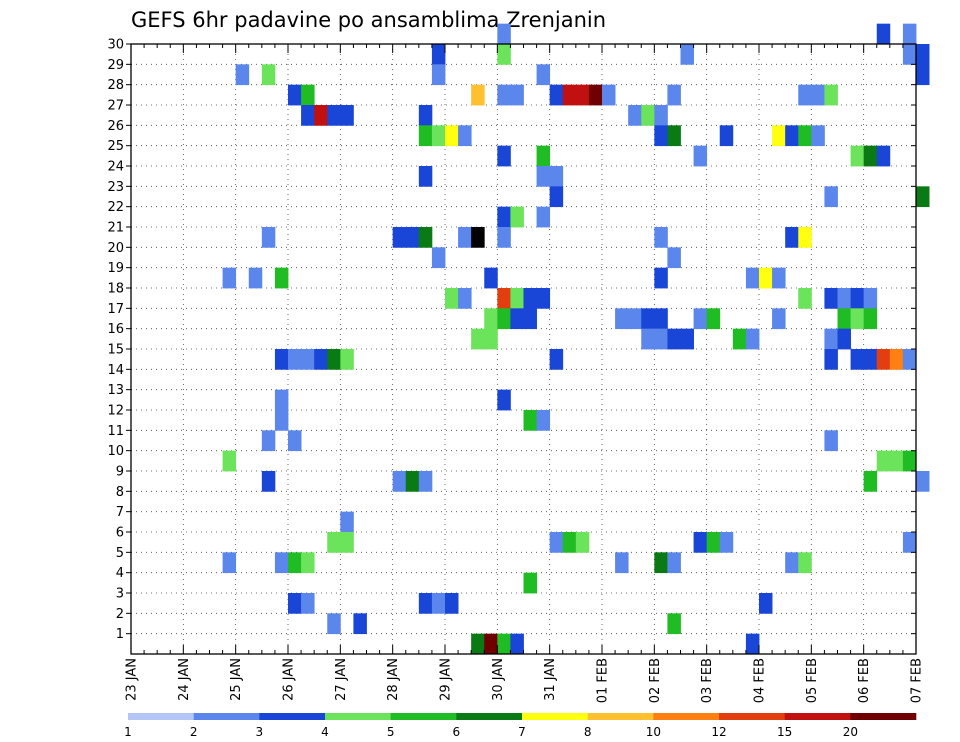 The image size is (960, 742). Describe the element at coordinates (120, 533) in the screenshot. I see `y-tick-label: 6` at that location.